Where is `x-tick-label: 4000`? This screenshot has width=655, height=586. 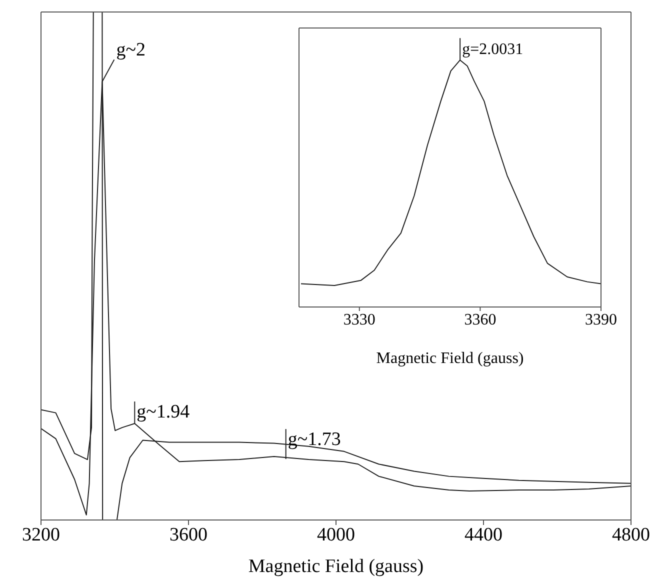
x-tick-label: 4000 is located at coordinates (336, 535).